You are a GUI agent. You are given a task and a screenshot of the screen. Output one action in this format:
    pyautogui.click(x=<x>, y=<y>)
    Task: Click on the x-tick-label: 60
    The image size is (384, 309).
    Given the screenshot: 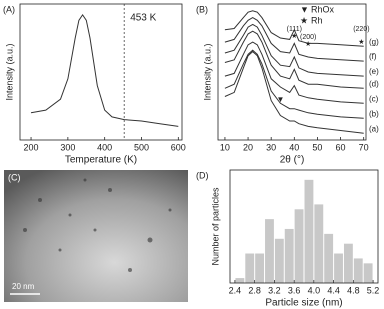 What is the action you would take?
    pyautogui.click(x=341, y=147)
    